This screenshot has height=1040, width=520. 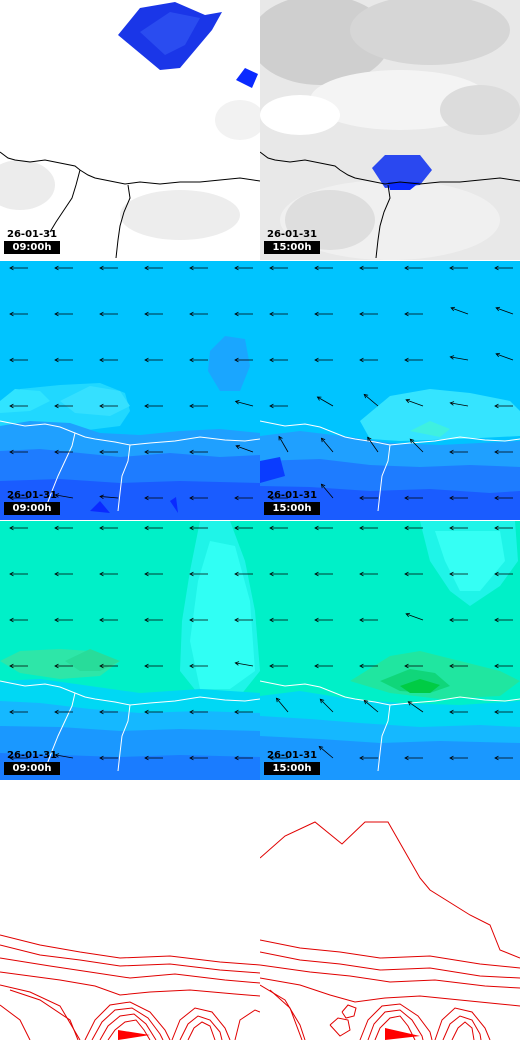 I want to click on cloud-map-1500: 26-01-31 15:00h, so click(x=390, y=130).